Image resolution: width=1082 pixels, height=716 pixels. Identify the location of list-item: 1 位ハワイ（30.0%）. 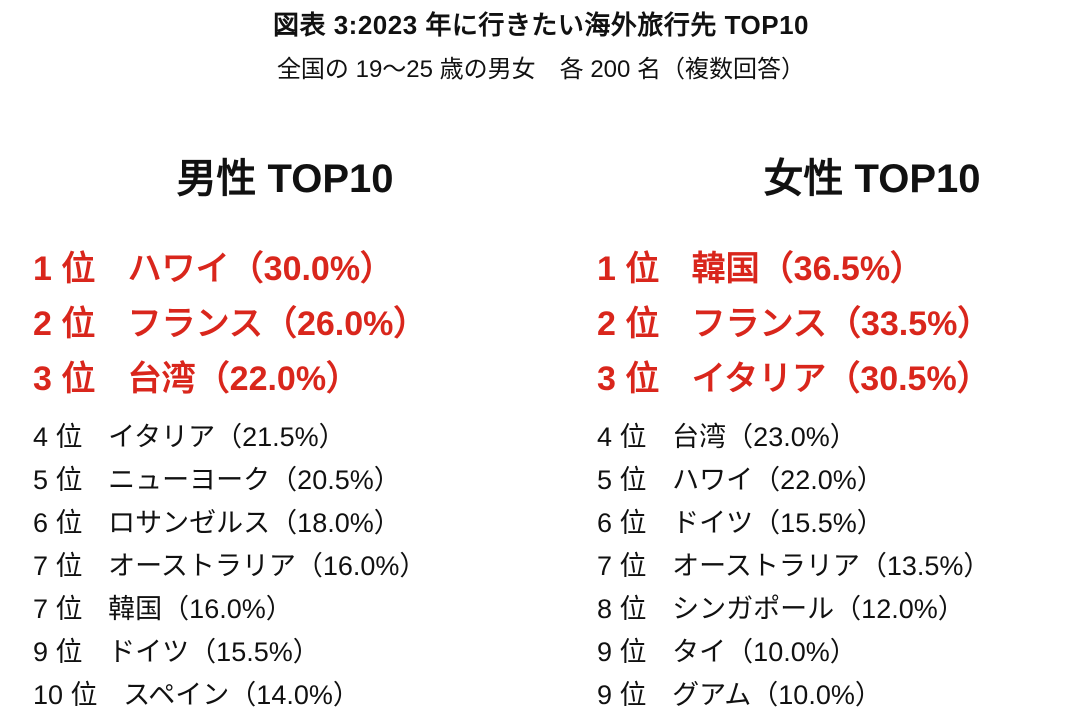
(230, 269).